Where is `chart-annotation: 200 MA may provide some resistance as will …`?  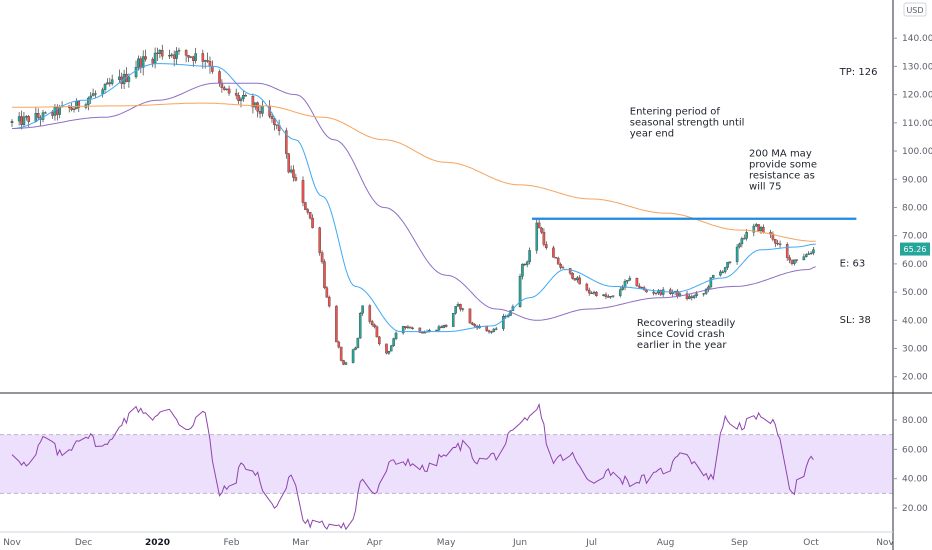 chart-annotation: 200 MA may provide some resistance as will … is located at coordinates (783, 171).